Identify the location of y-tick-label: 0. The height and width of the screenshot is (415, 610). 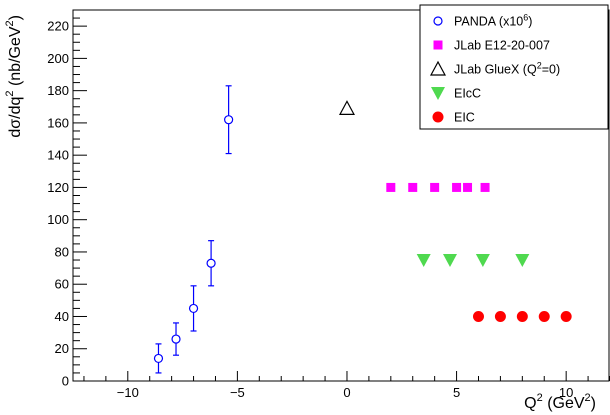
(65, 381).